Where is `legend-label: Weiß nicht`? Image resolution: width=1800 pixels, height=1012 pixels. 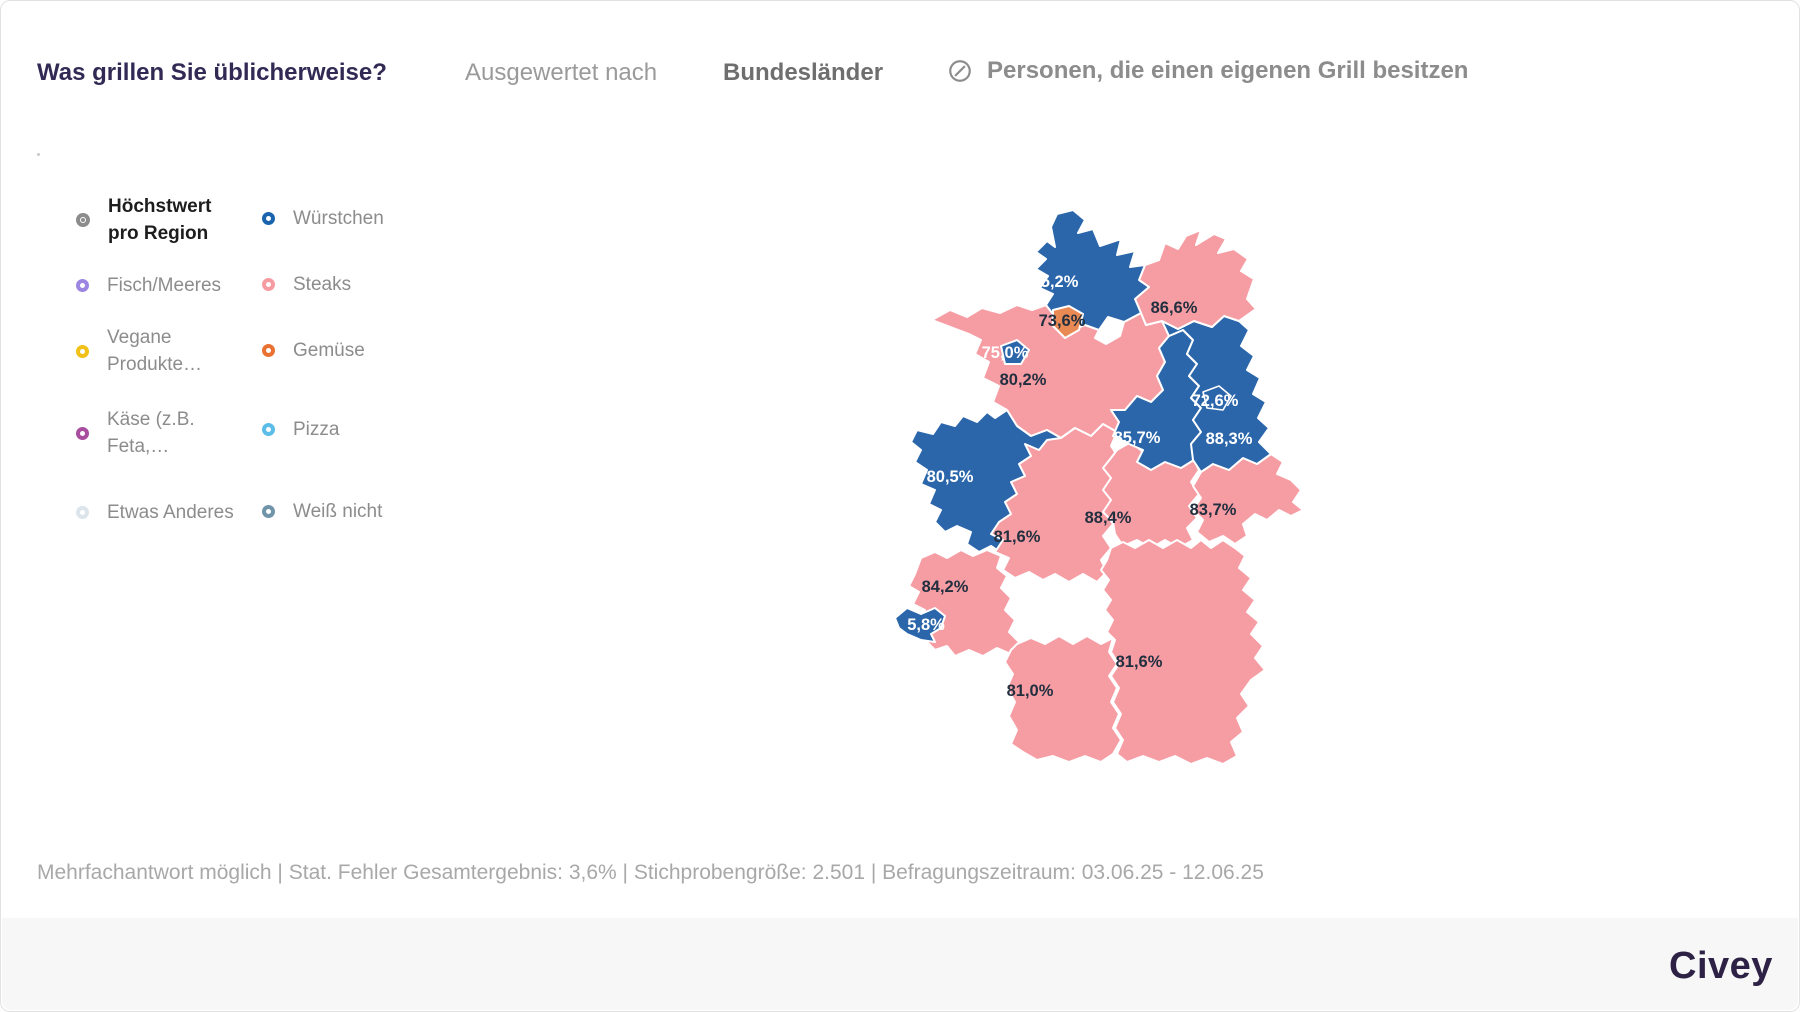
legend-label: Weiß nicht is located at coordinates (338, 511).